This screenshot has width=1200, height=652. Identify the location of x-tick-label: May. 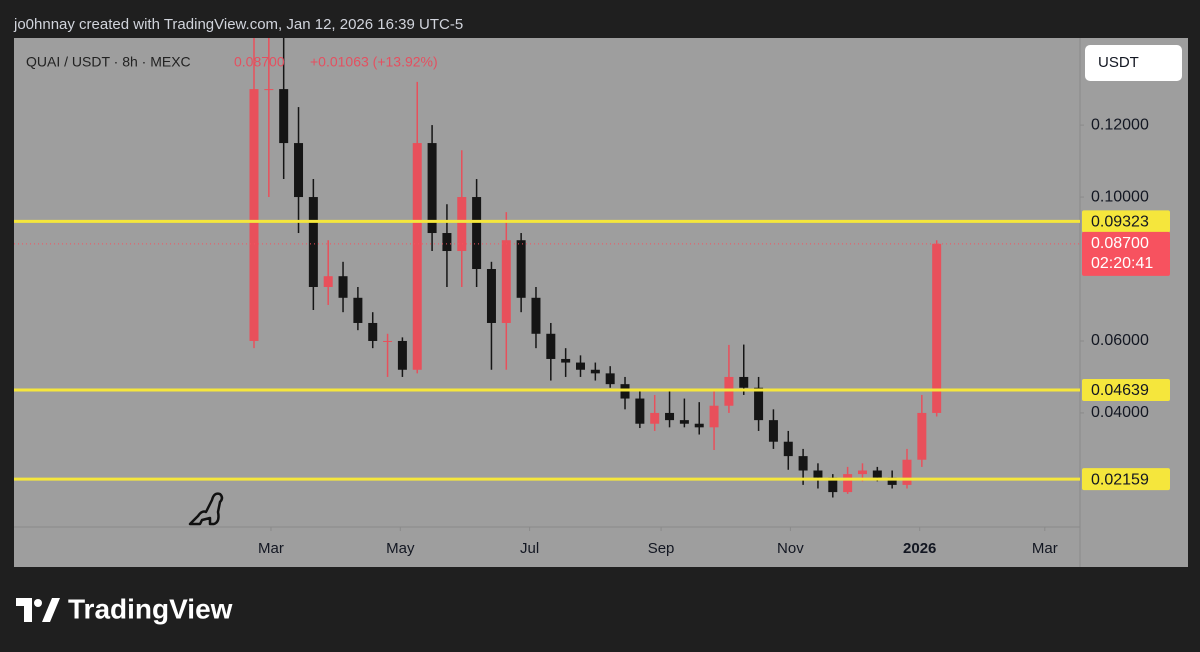
(400, 548).